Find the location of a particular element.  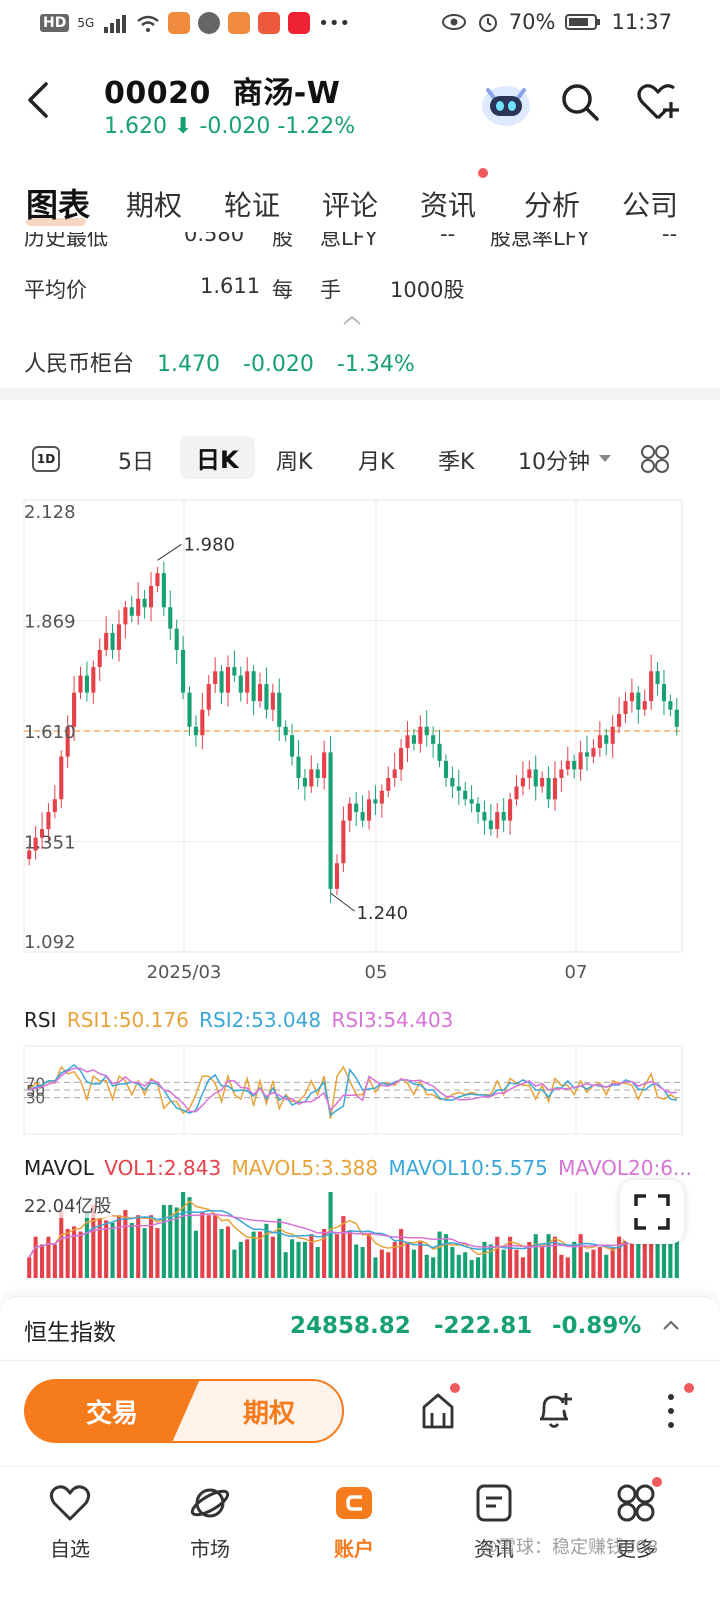

dividend-label-a: 股 is located at coordinates (282, 241).